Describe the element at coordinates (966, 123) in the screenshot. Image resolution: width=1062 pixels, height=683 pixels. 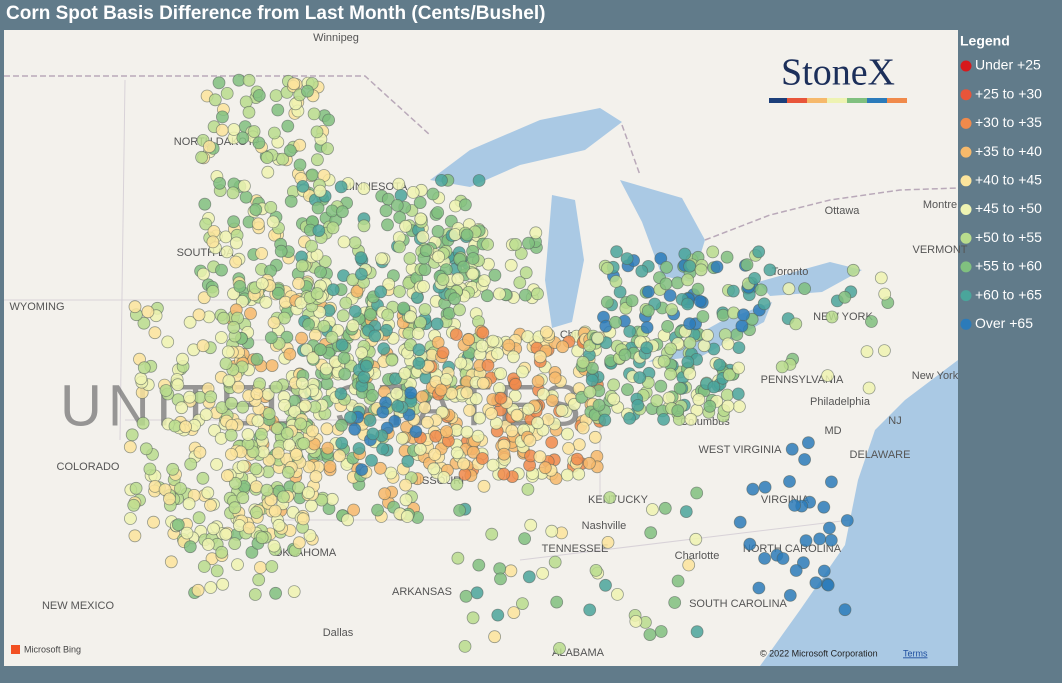
I see `legend-swatch` at that location.